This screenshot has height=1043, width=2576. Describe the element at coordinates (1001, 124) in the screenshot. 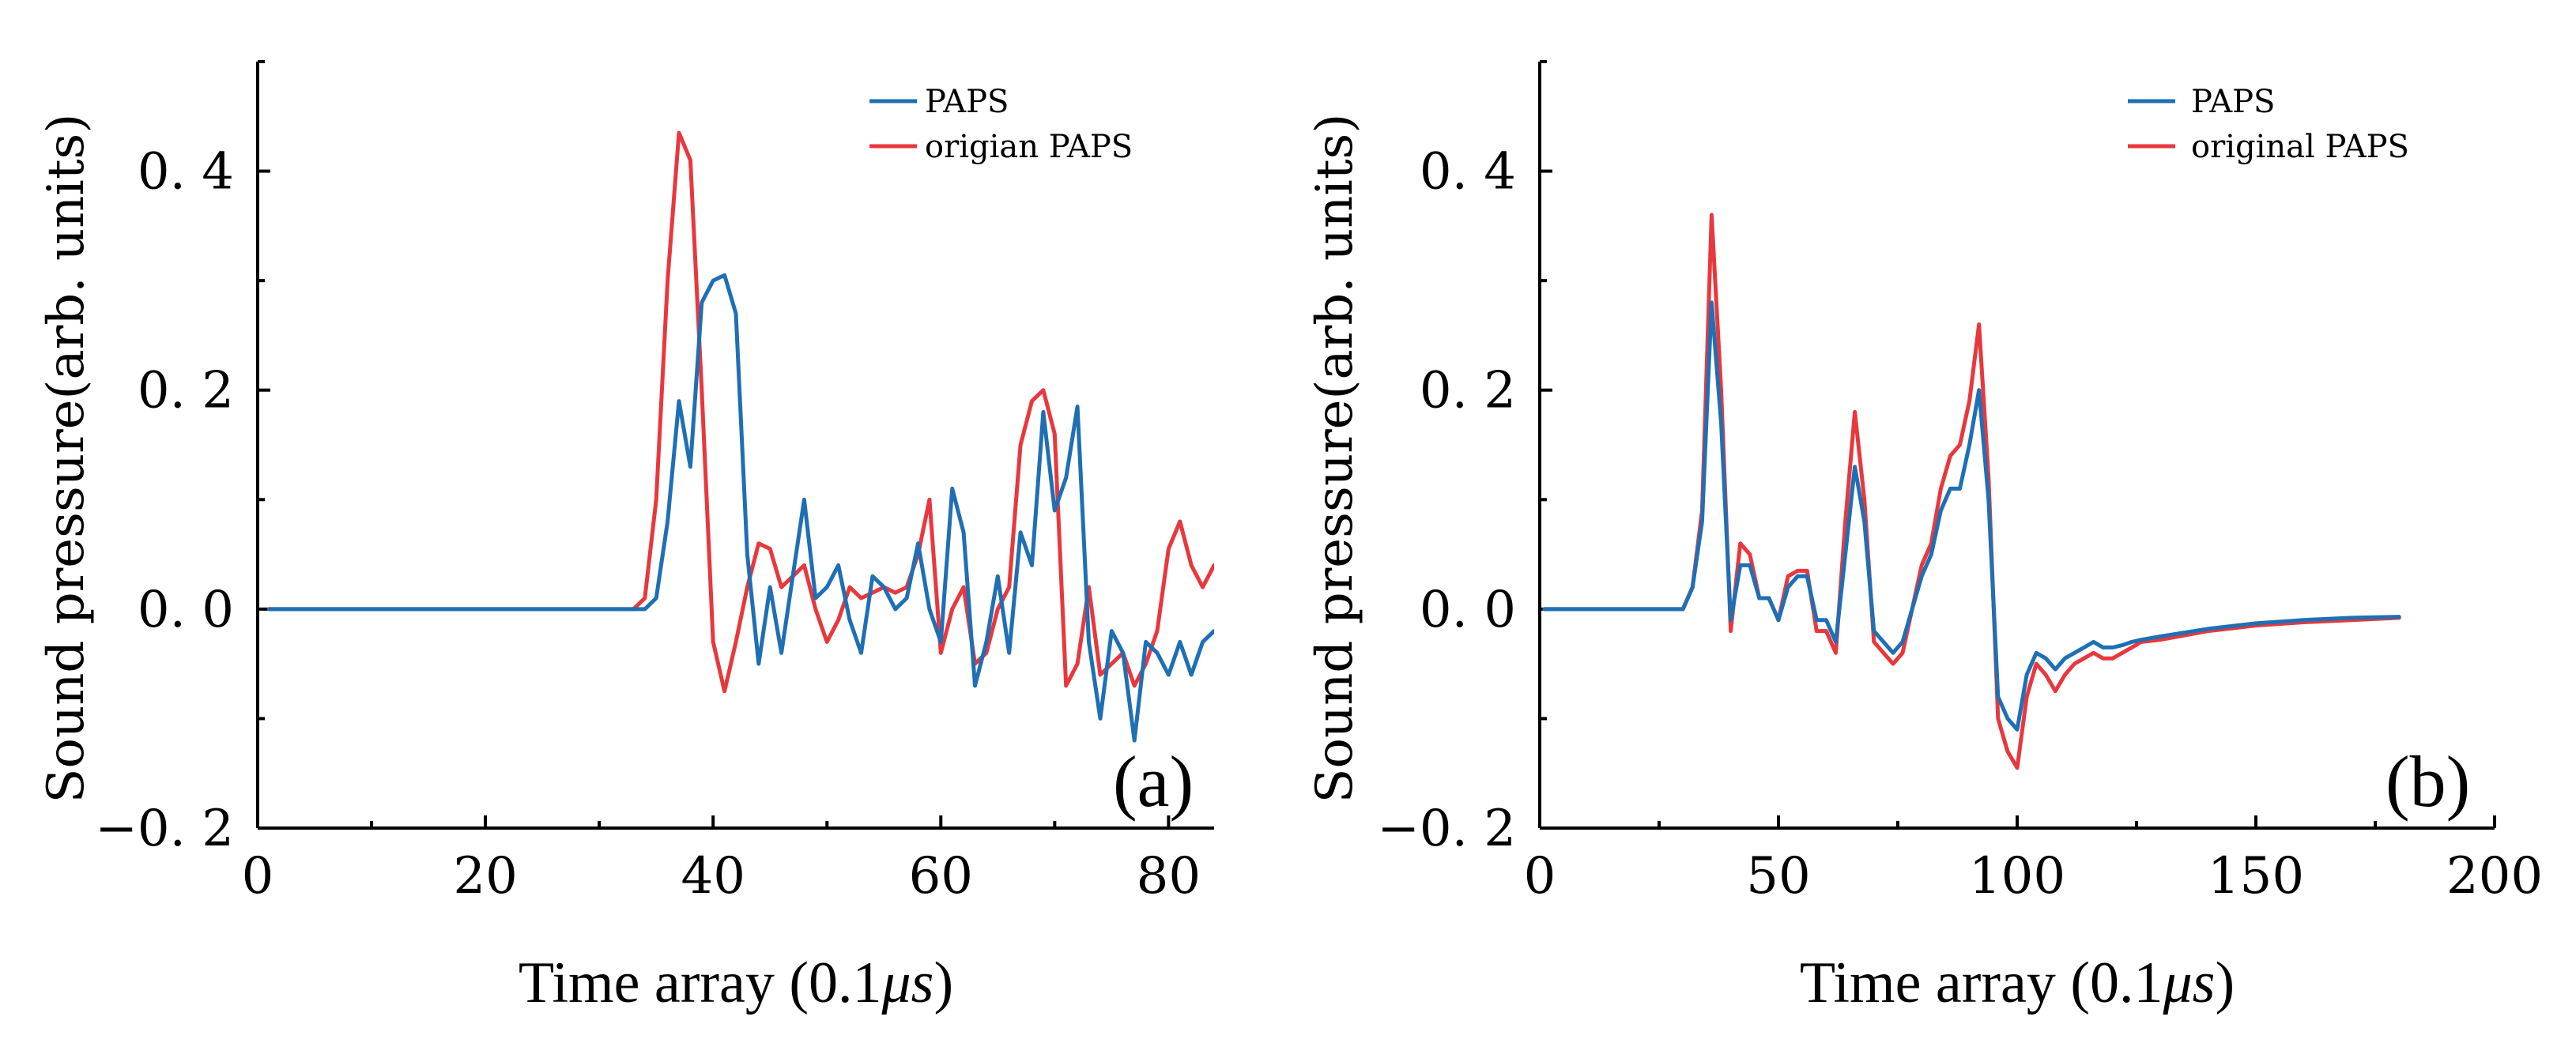

I see `legend: PAPS origian PAPS` at that location.